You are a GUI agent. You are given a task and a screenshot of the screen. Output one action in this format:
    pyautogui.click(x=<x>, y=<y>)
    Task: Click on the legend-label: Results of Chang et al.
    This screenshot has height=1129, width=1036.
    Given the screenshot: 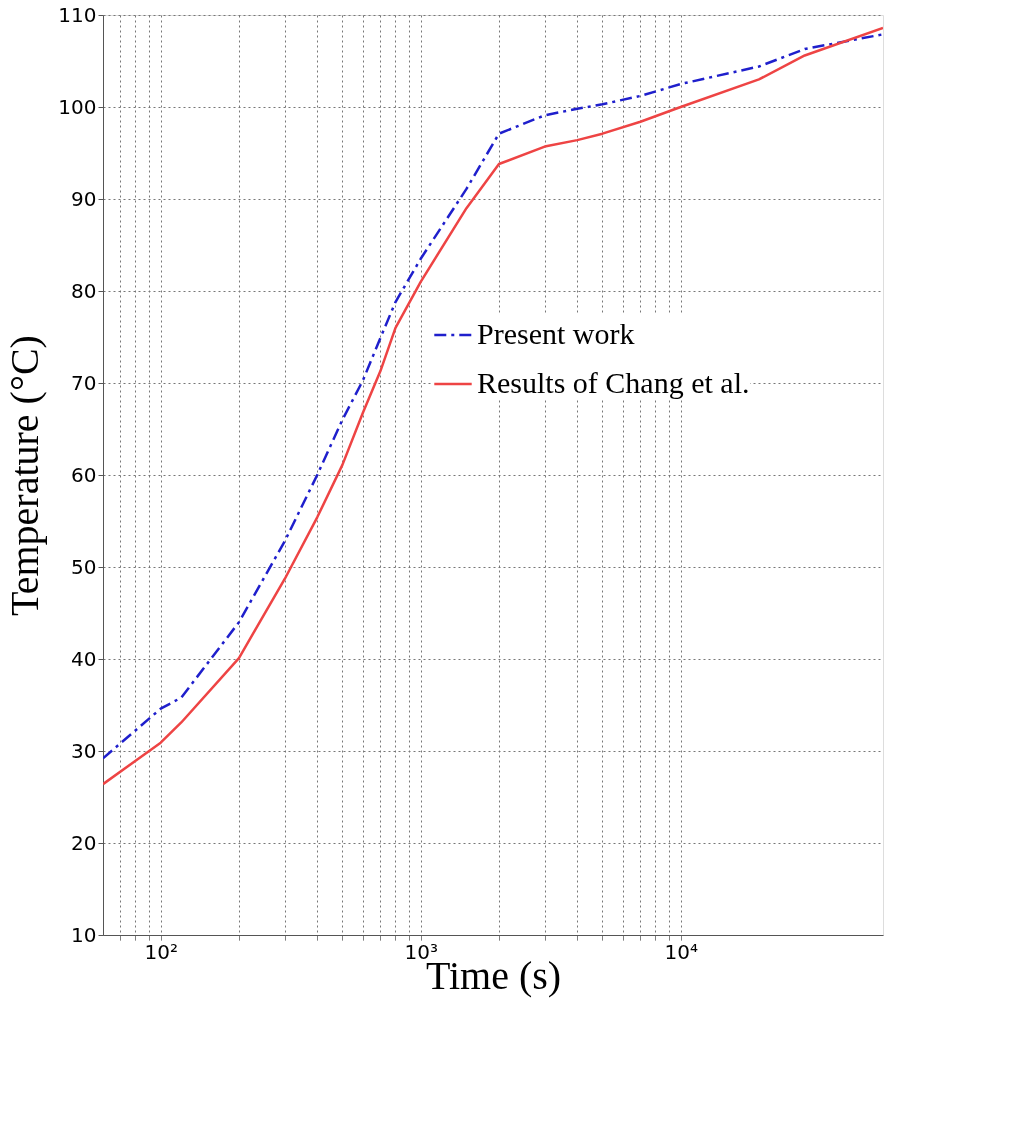 What is the action you would take?
    pyautogui.click(x=613, y=382)
    